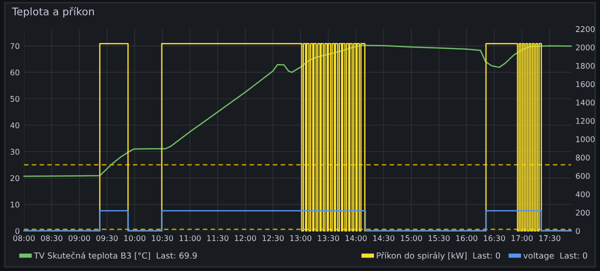  I want to click on legend-label: Příkon do spirály [kW] Last: 0, so click(438, 256).